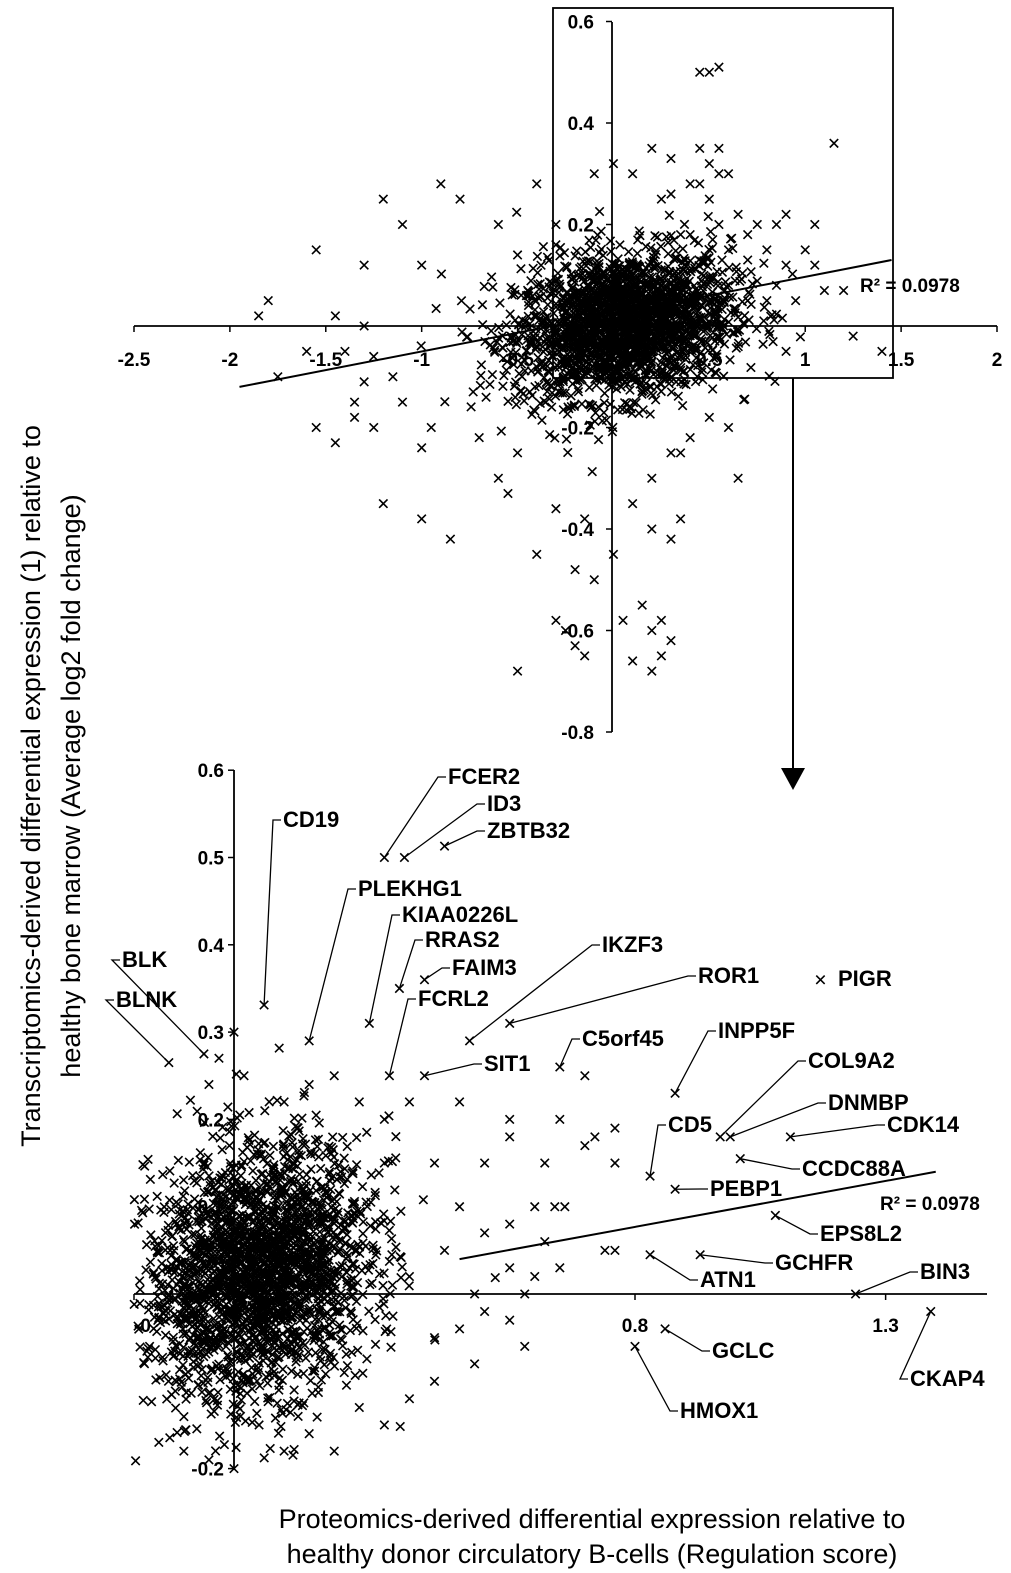 Image resolution: width=1011 pixels, height=1573 pixels. I want to click on gene-label-blk: BLK, so click(144, 959).